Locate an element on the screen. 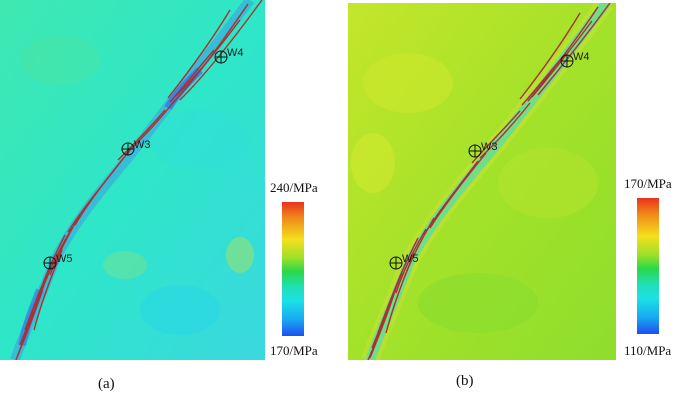  caption-b: (b) is located at coordinates (465, 381).